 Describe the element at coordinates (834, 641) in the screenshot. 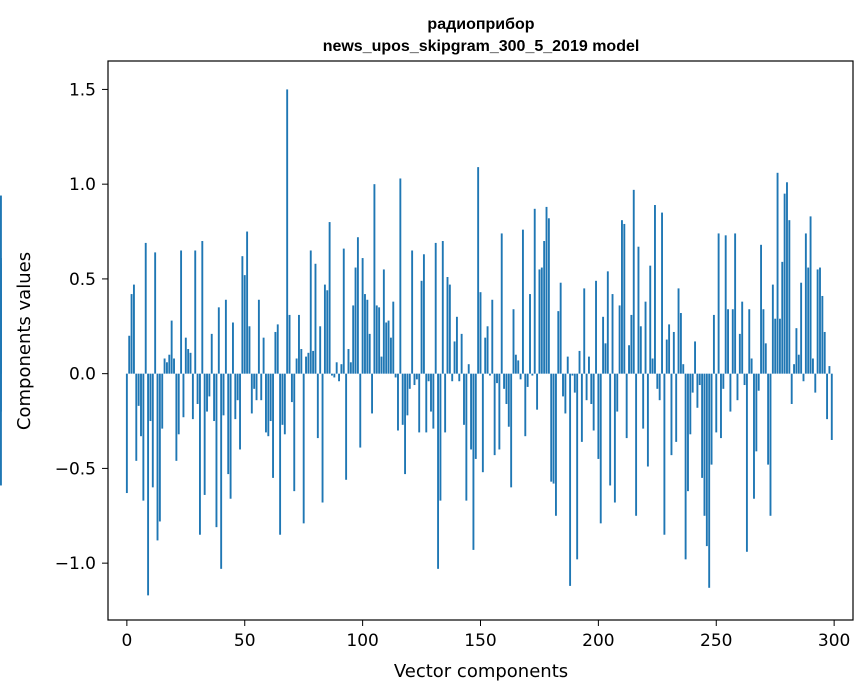

I see `x-tick-label: 300` at that location.